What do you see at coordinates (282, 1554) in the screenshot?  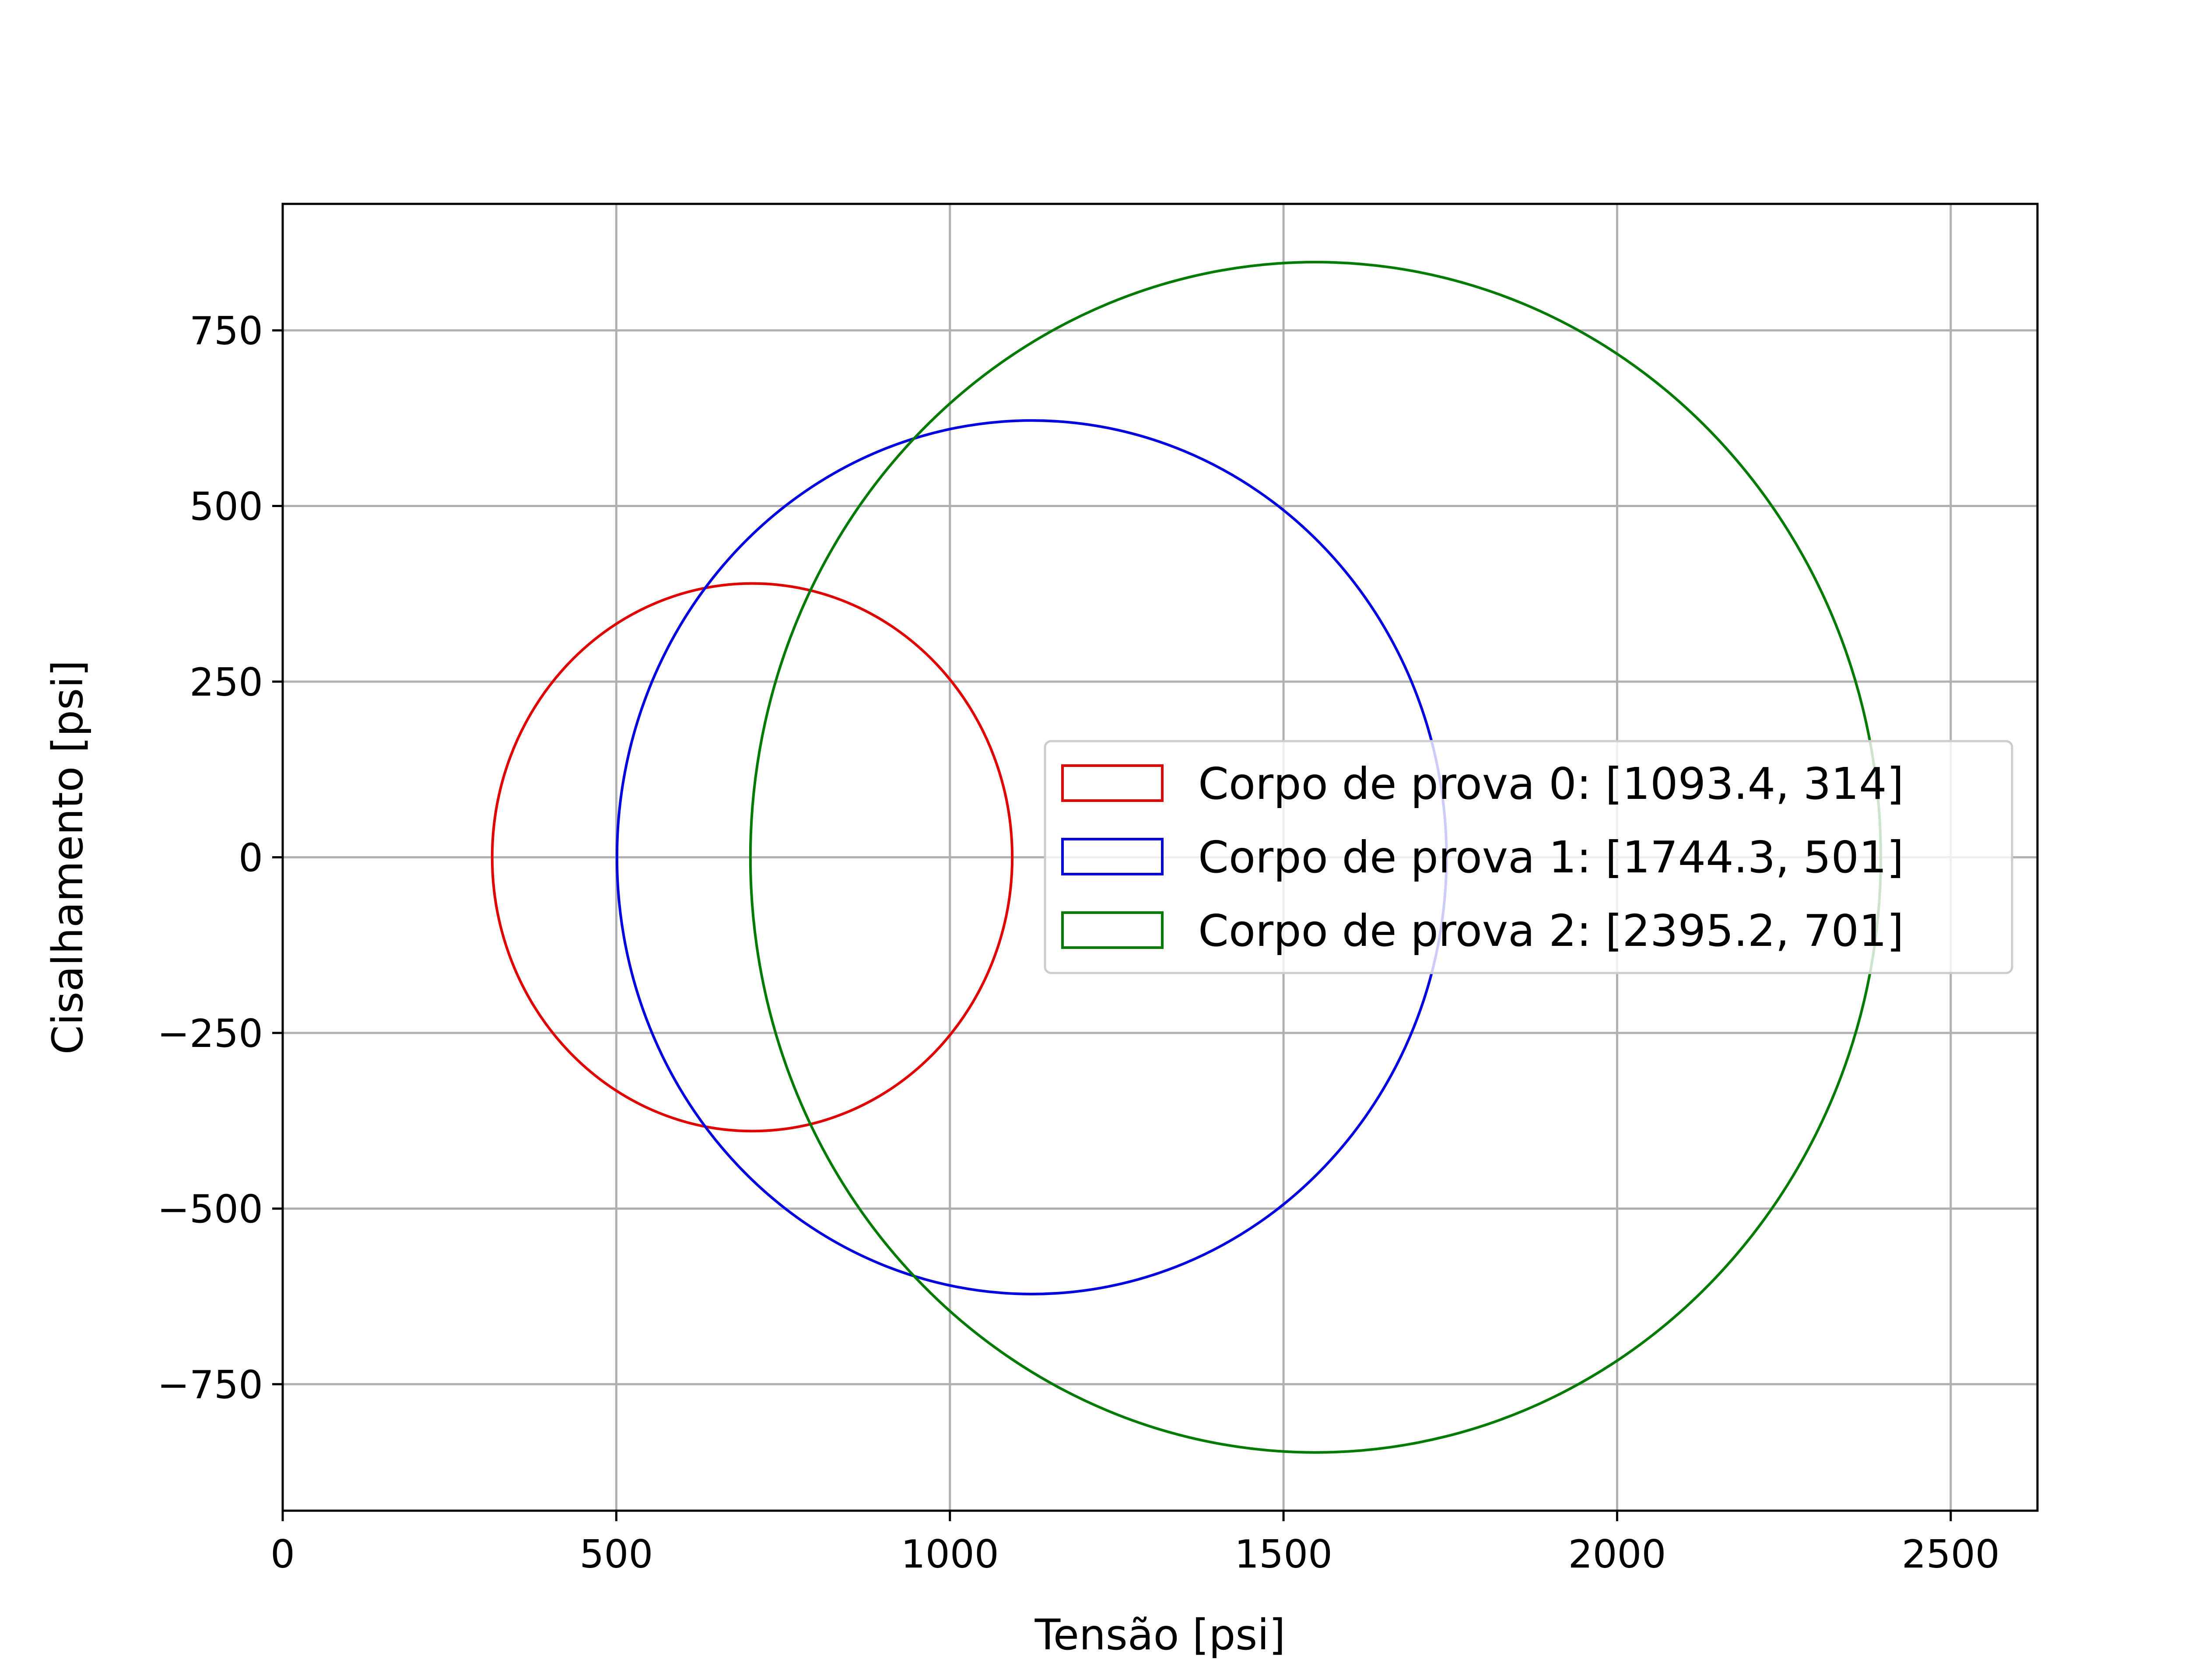 I see `x-tick-label: 0` at bounding box center [282, 1554].